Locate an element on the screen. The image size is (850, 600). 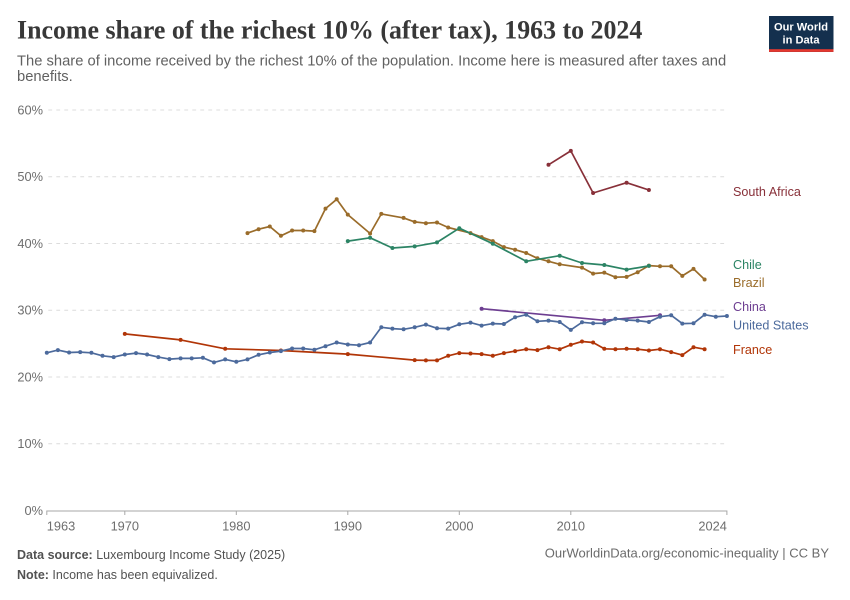
svg-text: United States is located at coordinates (771, 326).